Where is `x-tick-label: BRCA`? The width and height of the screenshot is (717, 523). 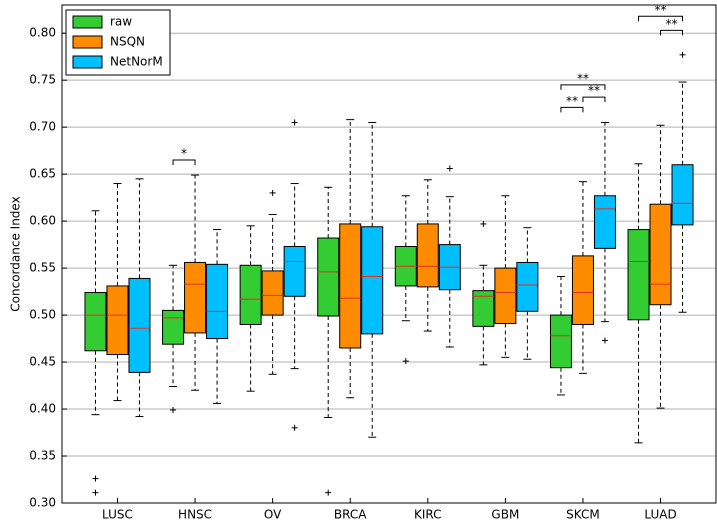 x-tick-label: BRCA is located at coordinates (350, 514).